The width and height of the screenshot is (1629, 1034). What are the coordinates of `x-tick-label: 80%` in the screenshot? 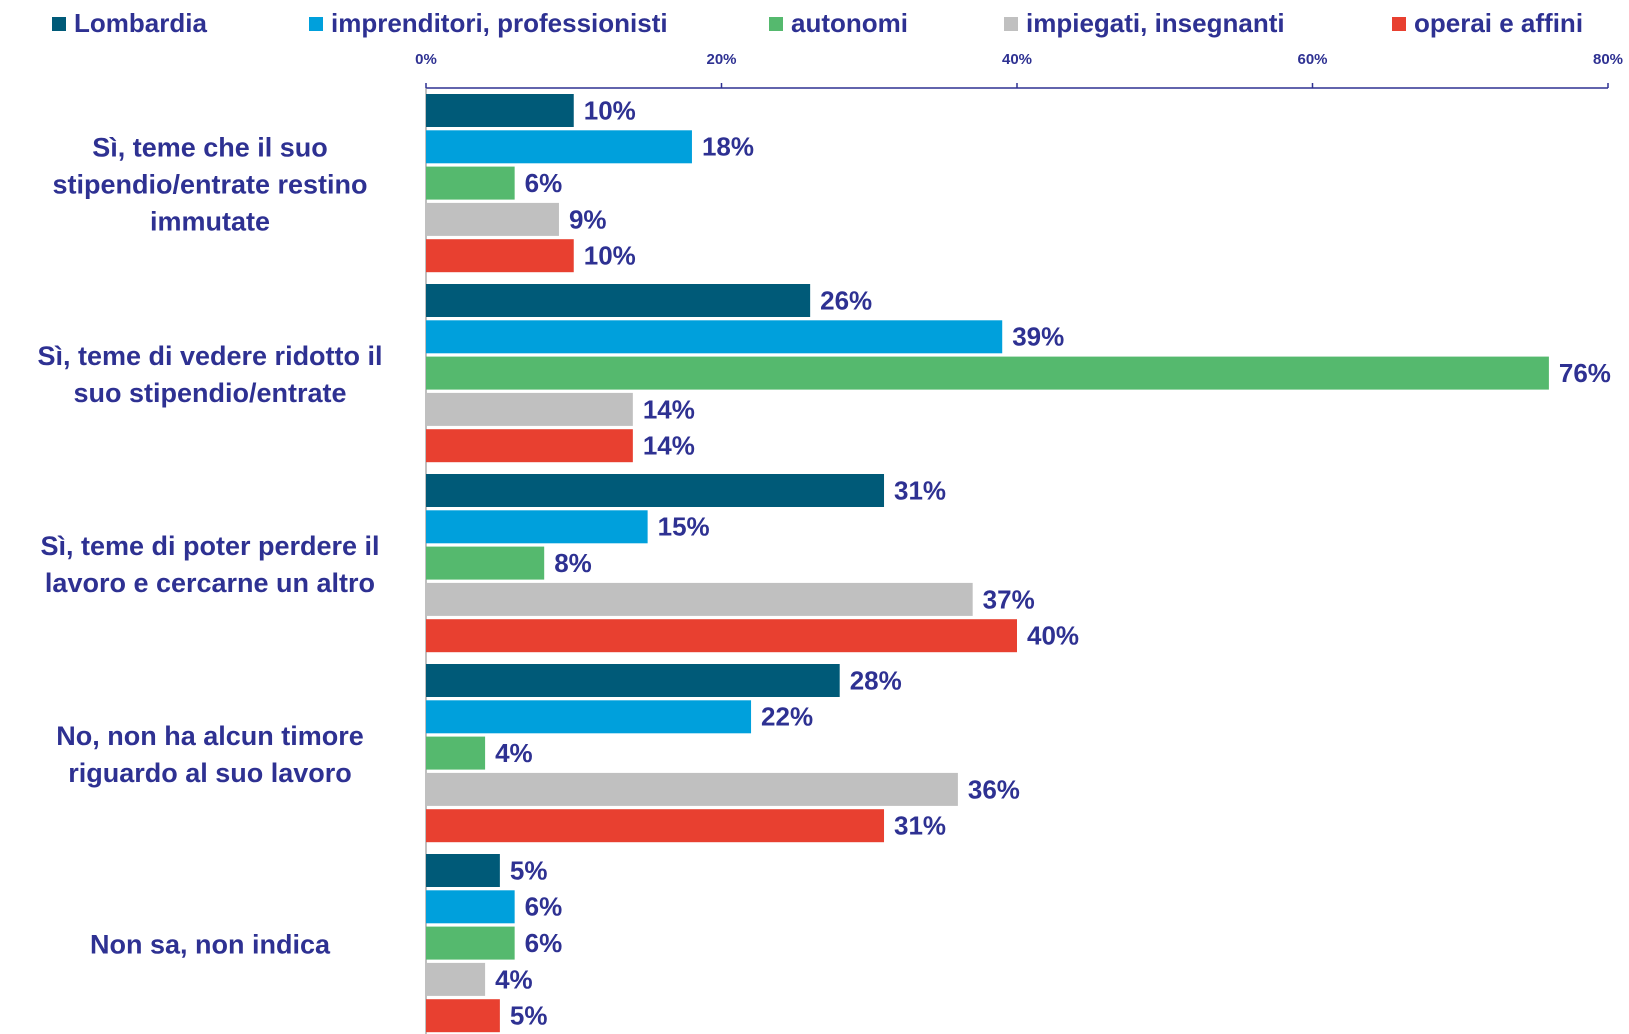 It's located at (1608, 59).